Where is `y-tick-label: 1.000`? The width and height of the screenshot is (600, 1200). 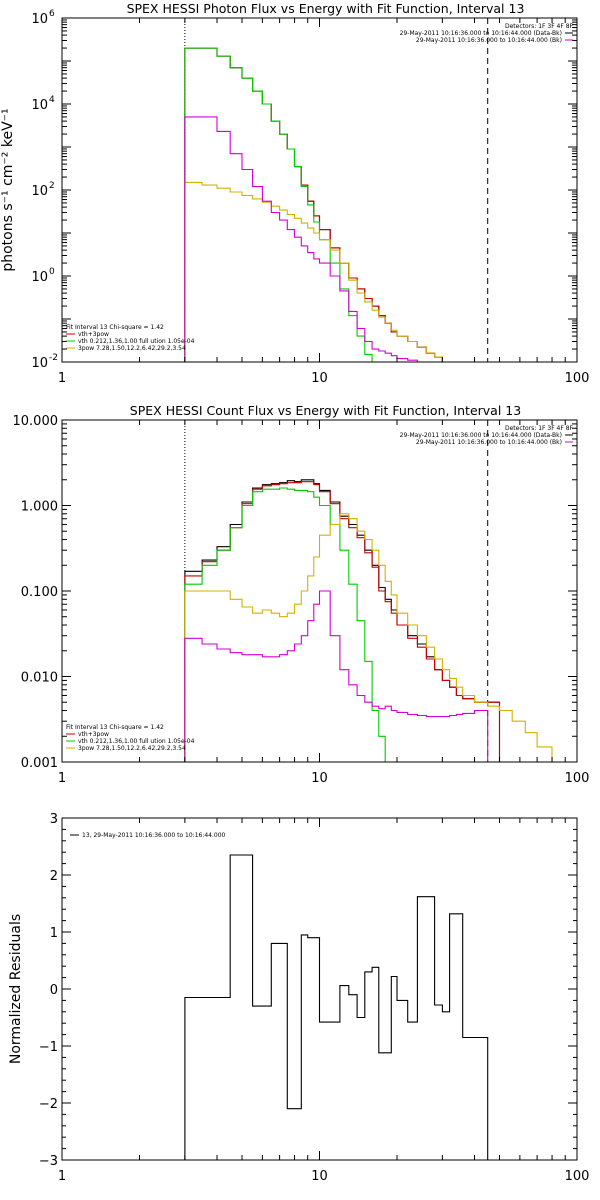 y-tick-label: 1.000 is located at coordinates (39, 507).